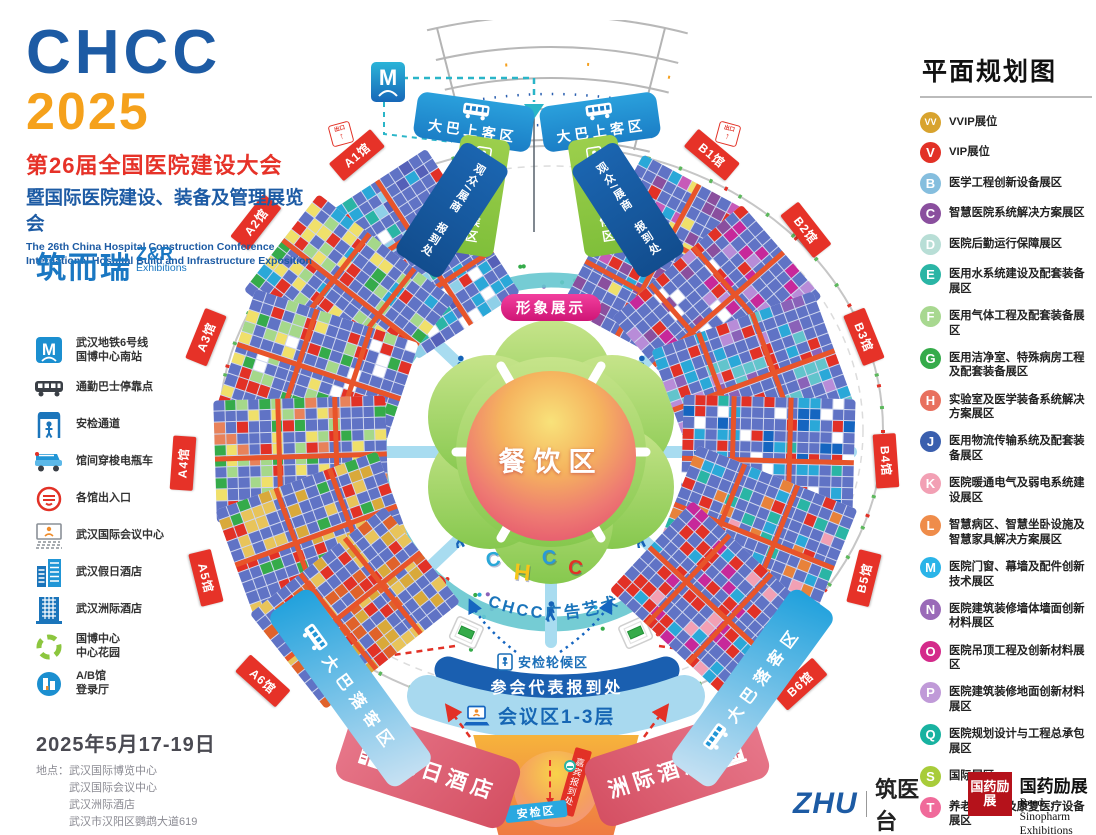 This screenshot has height=835, width=1096. What do you see at coordinates (930, 807) in the screenshot?
I see `zone-badge-T: T` at bounding box center [930, 807].